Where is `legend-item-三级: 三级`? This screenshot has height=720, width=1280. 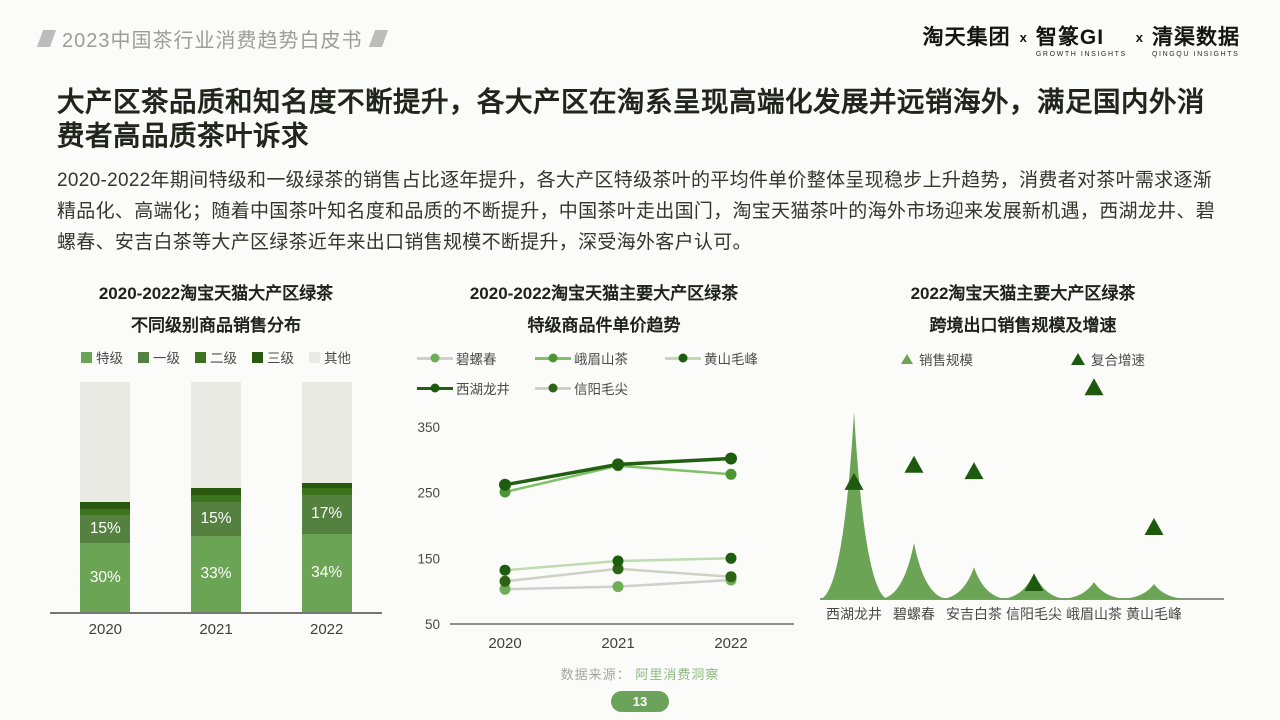
legend-item-三级: 三级 is located at coordinates (273, 357).